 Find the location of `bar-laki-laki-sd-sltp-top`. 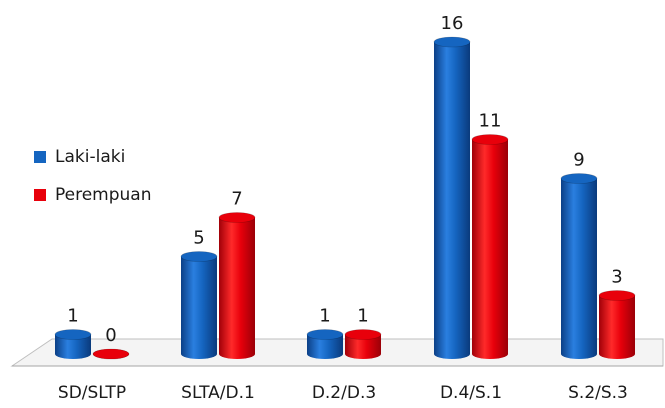

bar-laki-laki-sd-sltp-top is located at coordinates (73, 334).